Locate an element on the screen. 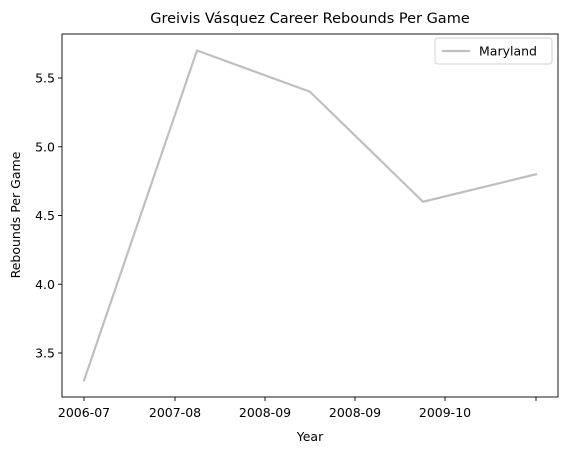 This screenshot has width=570, height=454. y-tick-label: 5.0 is located at coordinates (45, 146).